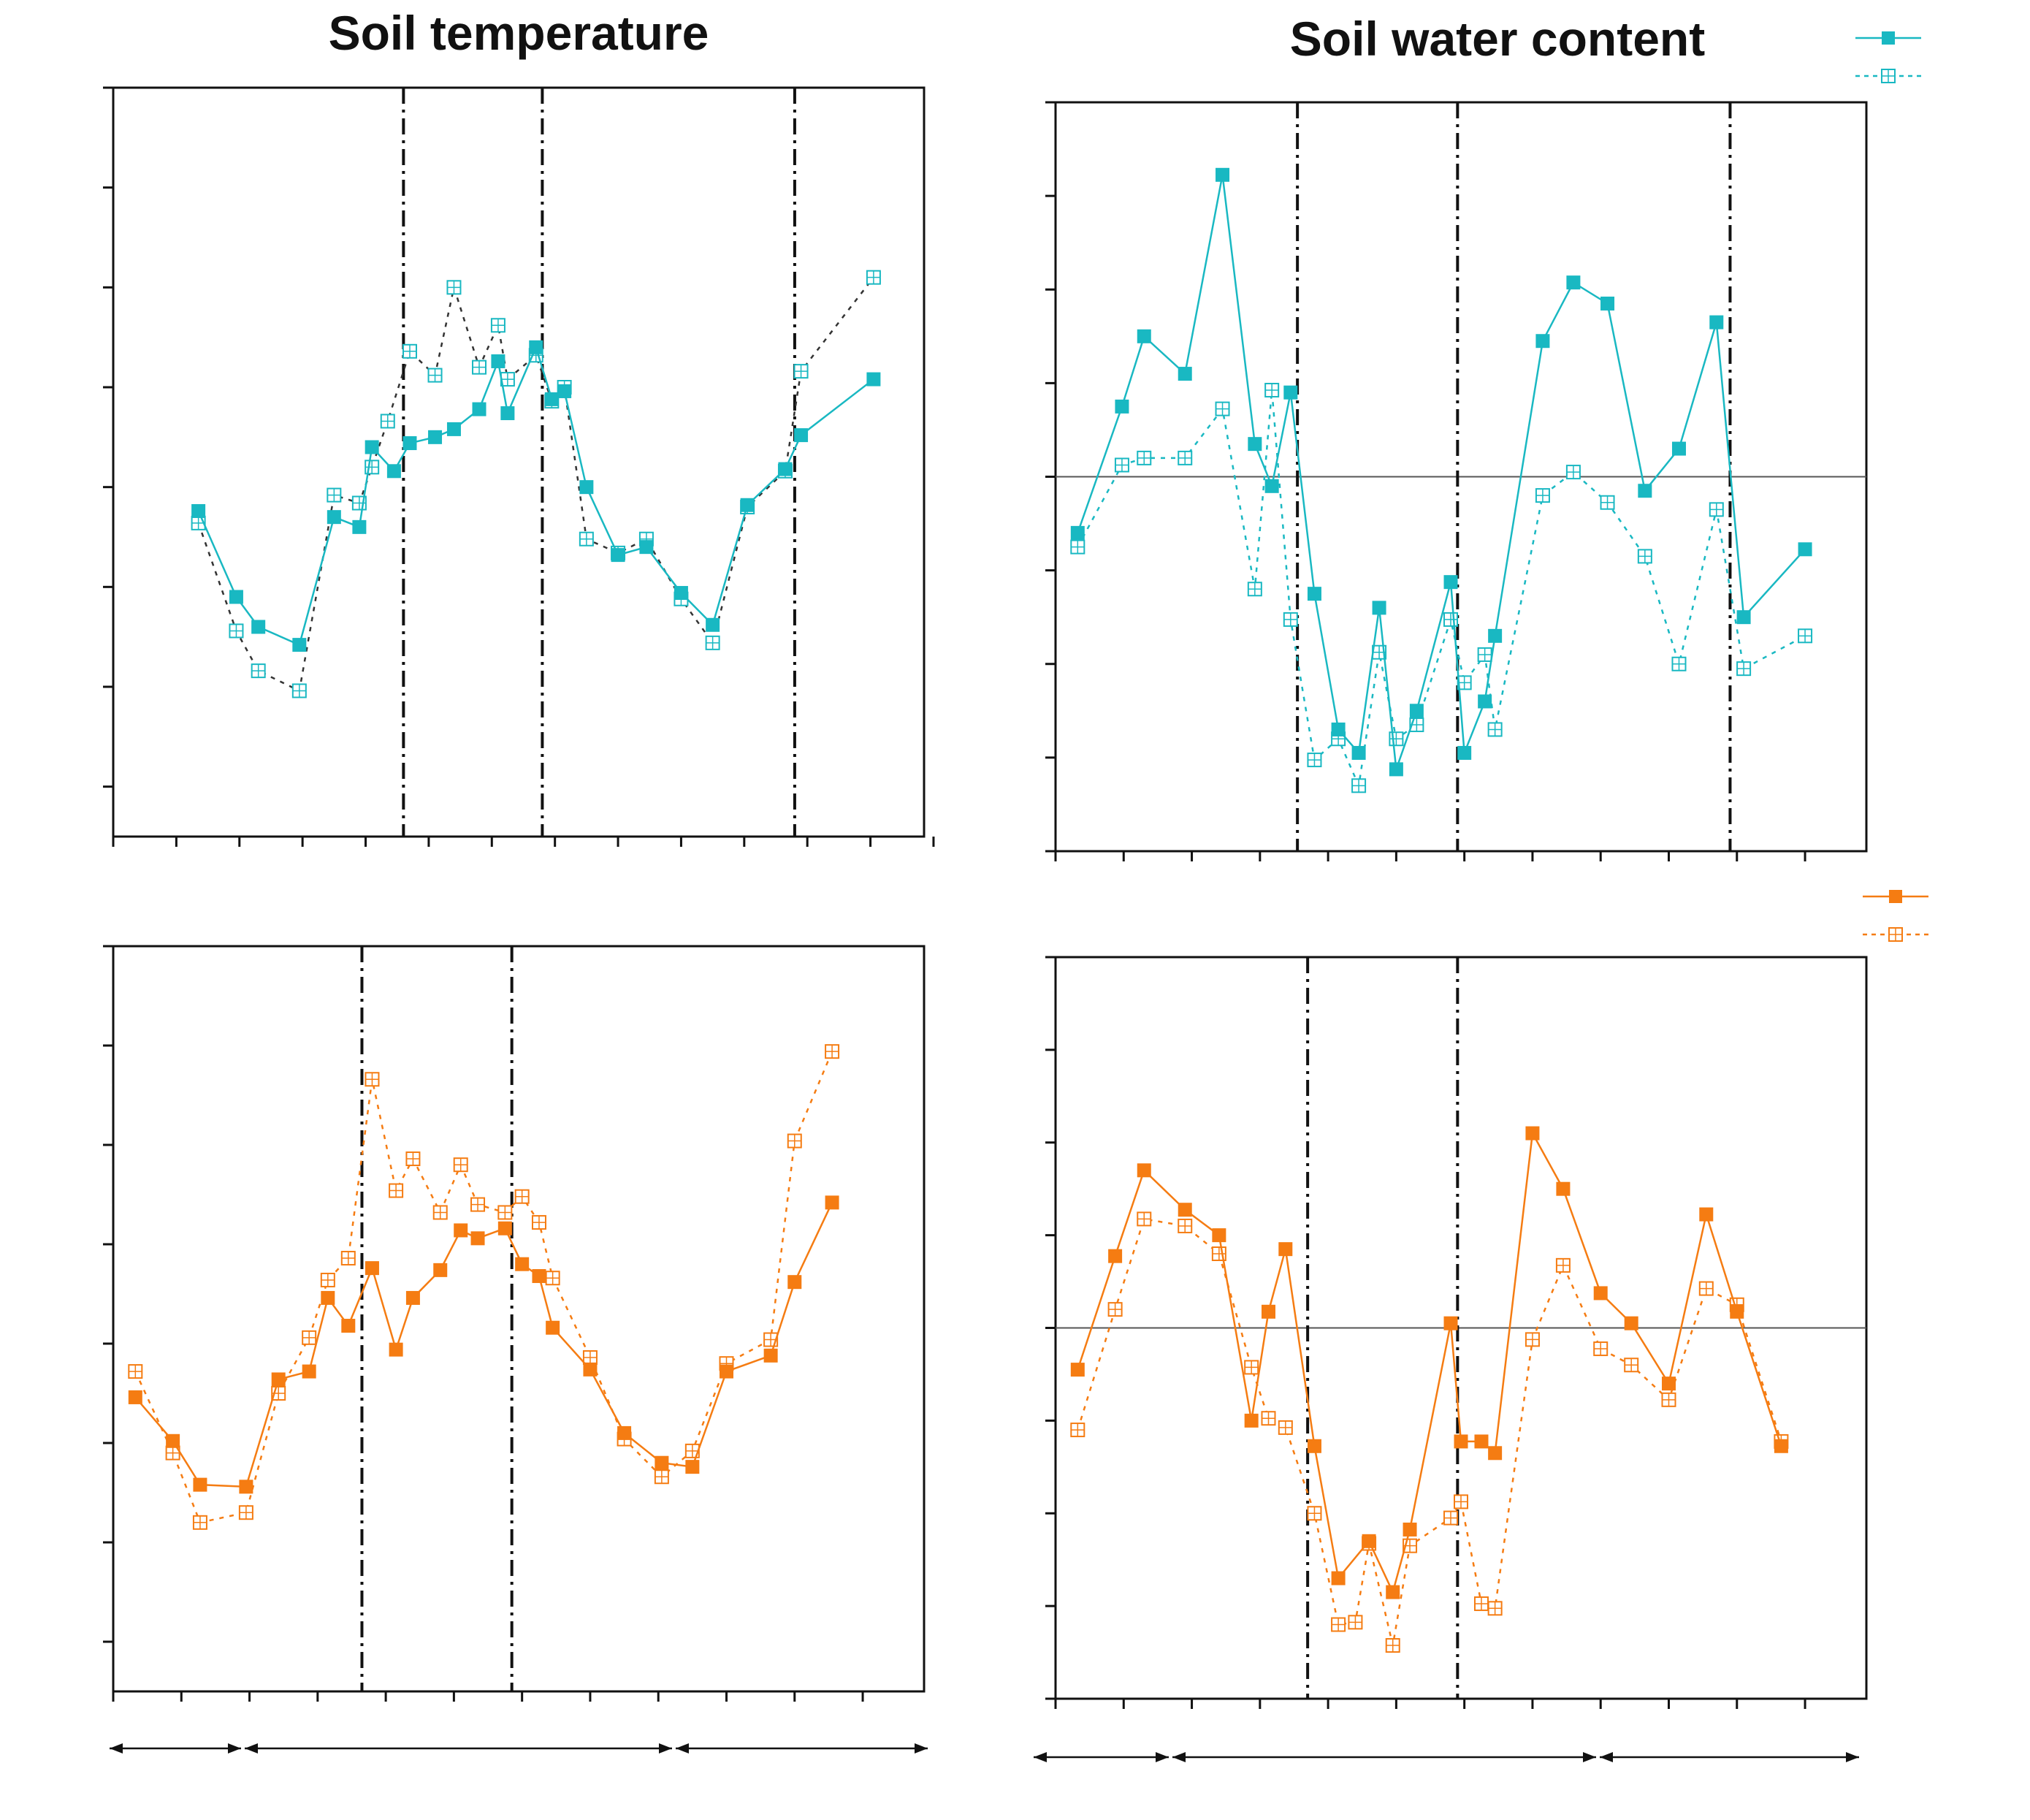  Describe the element at coordinates (1497, 39) in the screenshot. I see `right-column-title: Soil water content` at that location.